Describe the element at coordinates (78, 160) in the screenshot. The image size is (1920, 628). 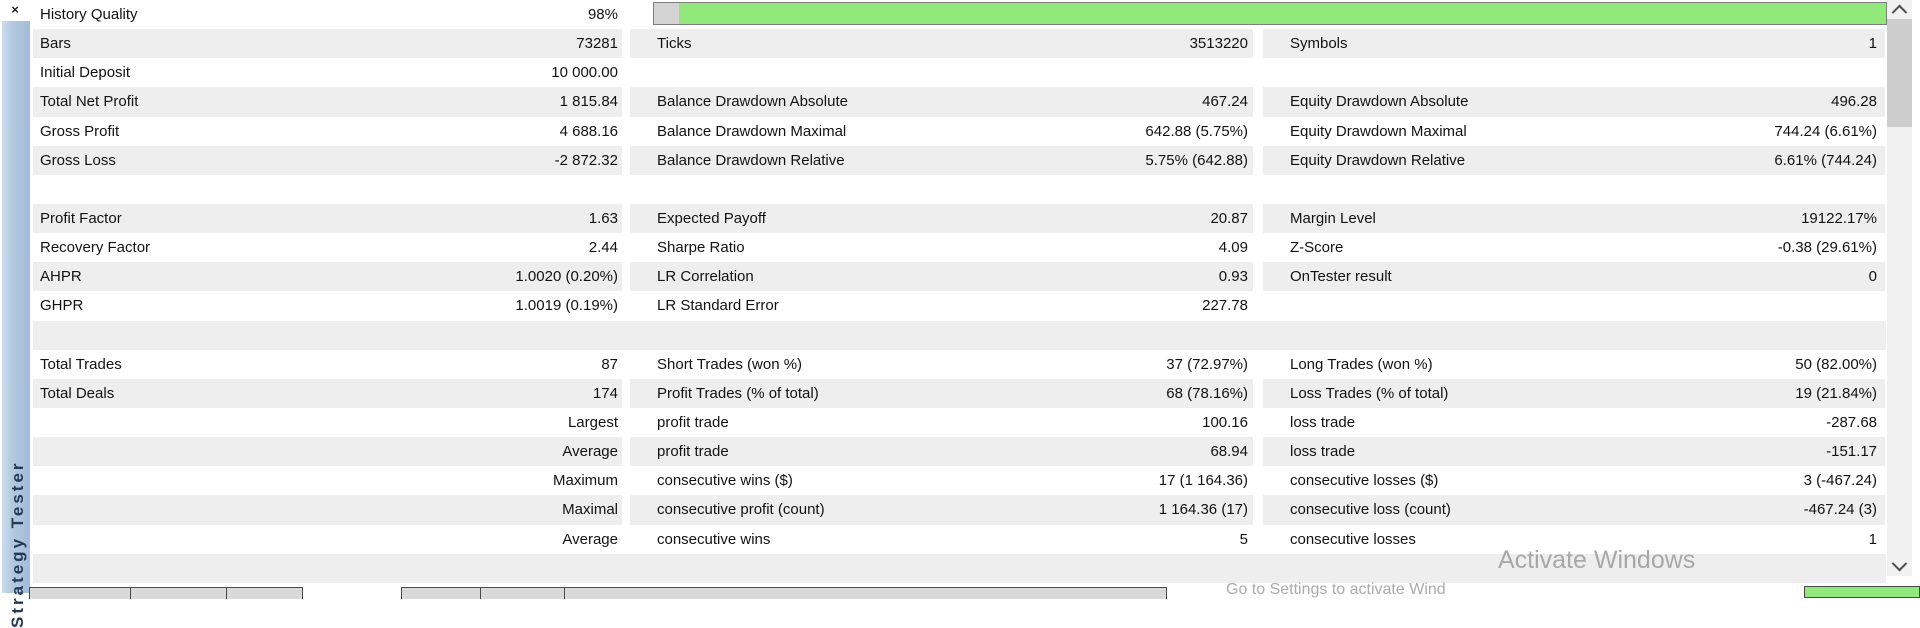
I see `stat-label: Gross Loss` at that location.